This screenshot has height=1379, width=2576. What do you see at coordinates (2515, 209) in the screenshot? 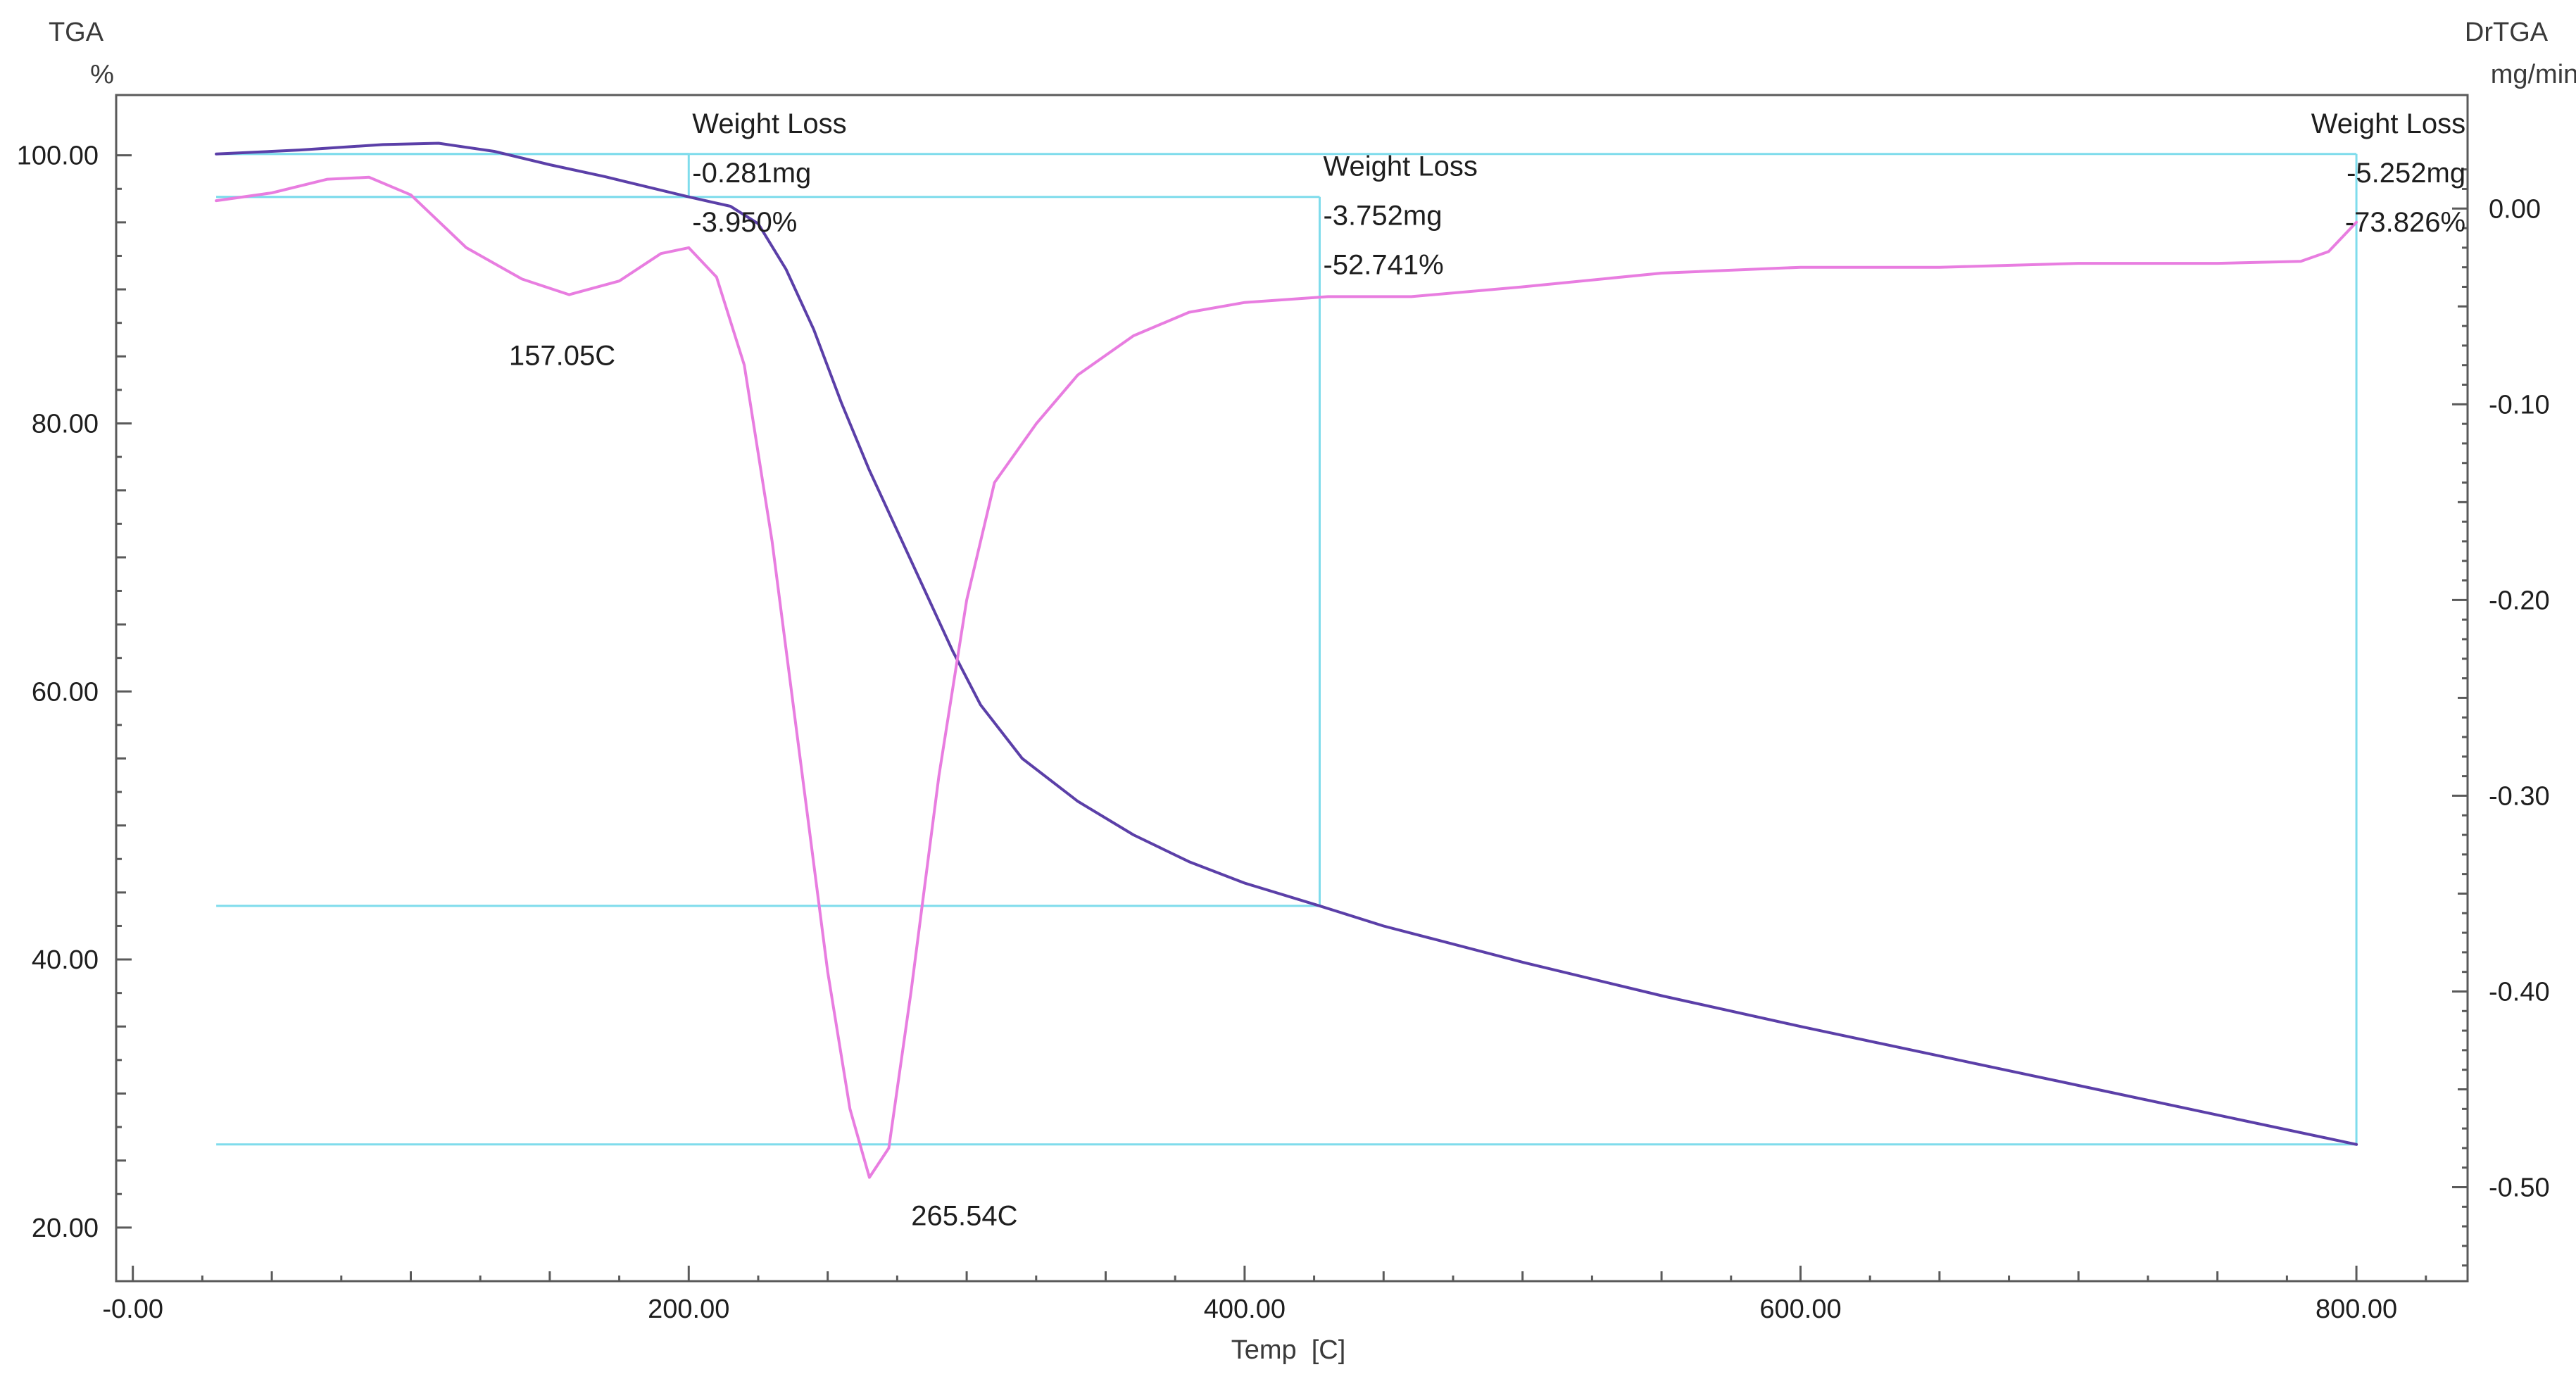
I see `right-tick-label: 0.00` at bounding box center [2515, 209].